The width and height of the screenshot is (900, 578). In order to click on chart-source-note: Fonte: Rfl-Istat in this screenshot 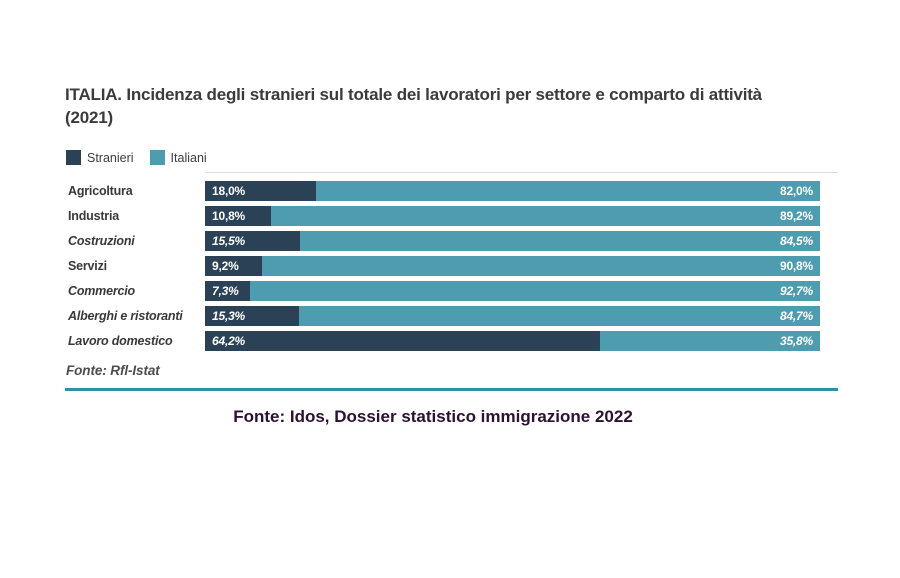, I will do `click(113, 370)`.